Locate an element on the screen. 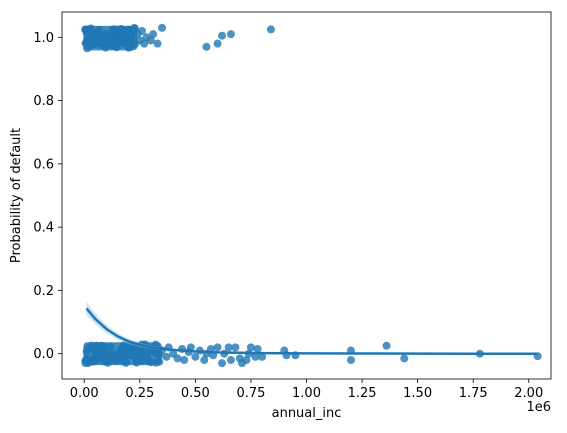  x-axis-label: annual_inc is located at coordinates (307, 413).